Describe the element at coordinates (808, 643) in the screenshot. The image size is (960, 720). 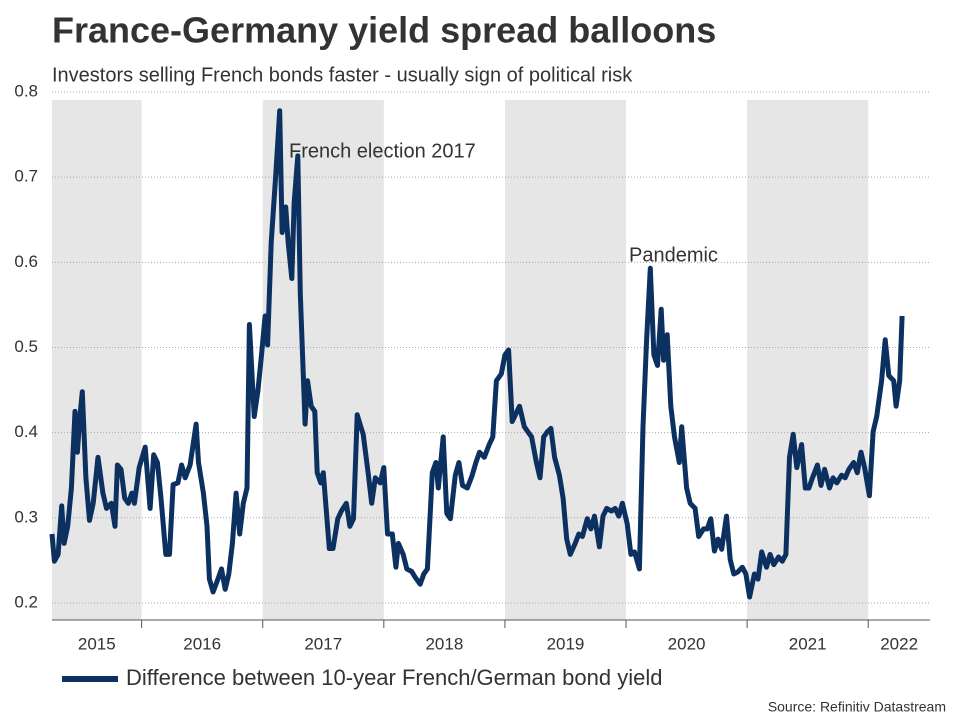
I see `x-tick-label: 2021` at that location.